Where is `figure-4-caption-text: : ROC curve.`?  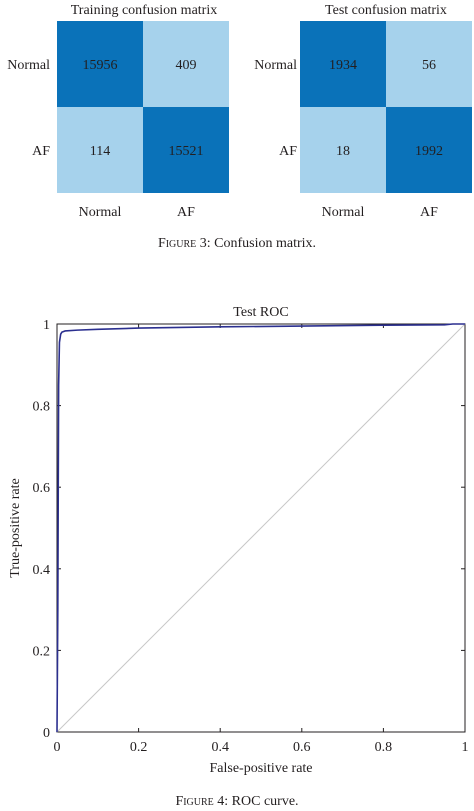 figure-4-caption-text: : ROC curve. is located at coordinates (261, 801).